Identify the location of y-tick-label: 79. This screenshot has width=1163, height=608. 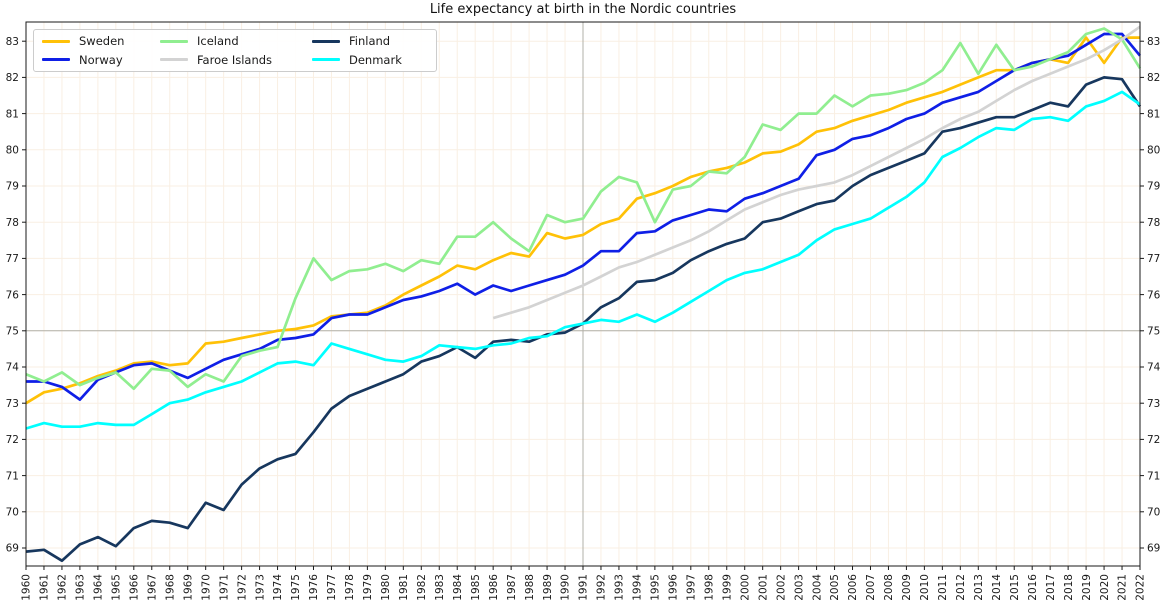
(12, 187).